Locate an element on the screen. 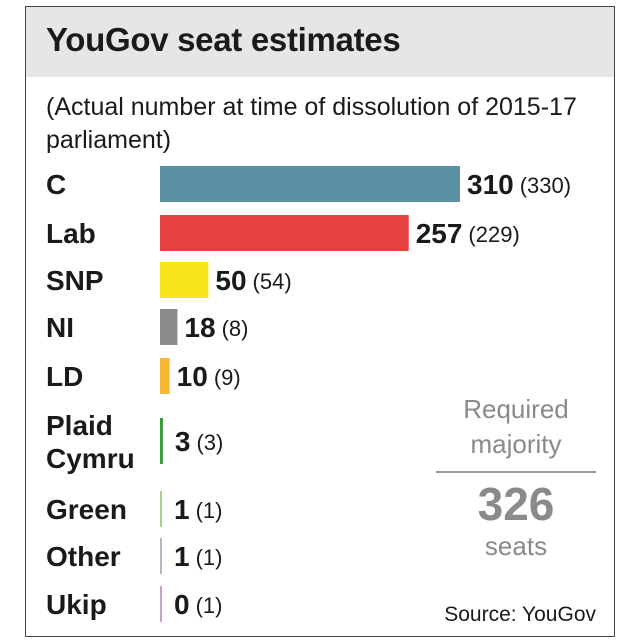  previous-value-label-c: (330) is located at coordinates (545, 185).